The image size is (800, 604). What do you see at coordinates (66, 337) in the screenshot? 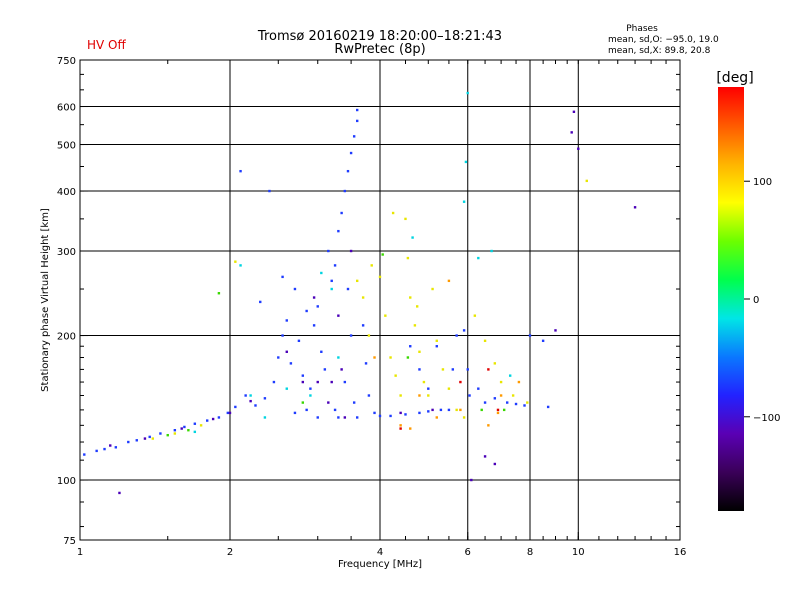
I see `y-tick-label: 200` at bounding box center [66, 337].